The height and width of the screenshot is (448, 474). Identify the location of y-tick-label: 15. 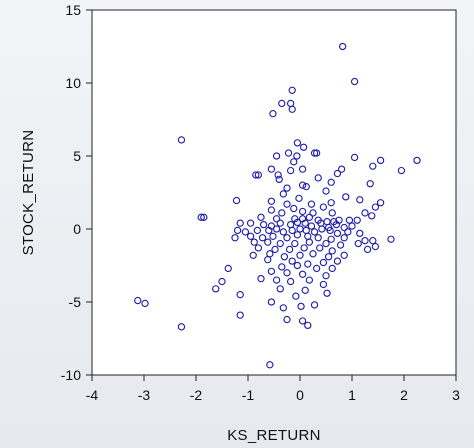
(73, 10).